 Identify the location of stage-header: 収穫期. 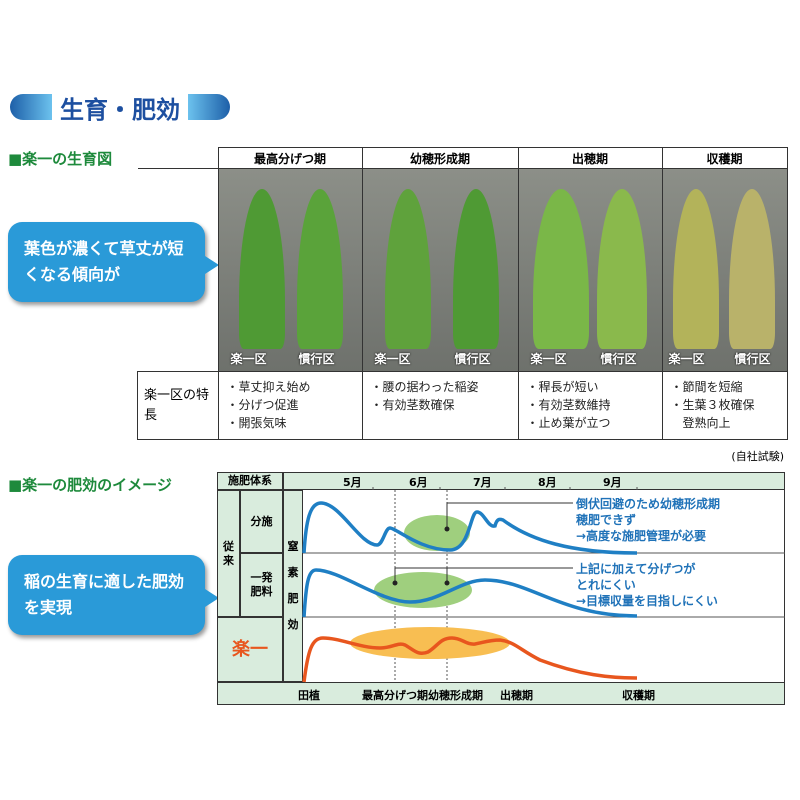
(724, 158).